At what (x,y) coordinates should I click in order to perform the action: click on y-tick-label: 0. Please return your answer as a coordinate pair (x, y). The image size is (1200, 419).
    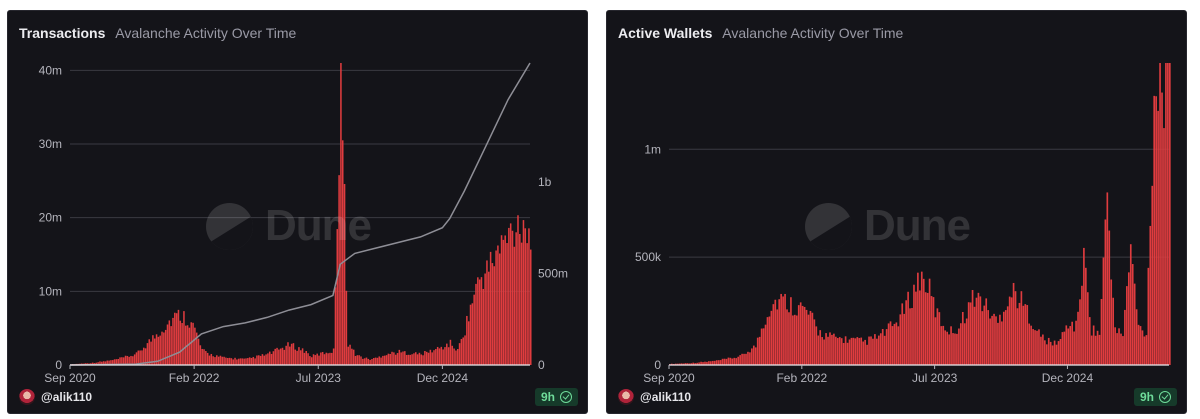
    Looking at the image, I should click on (58, 365).